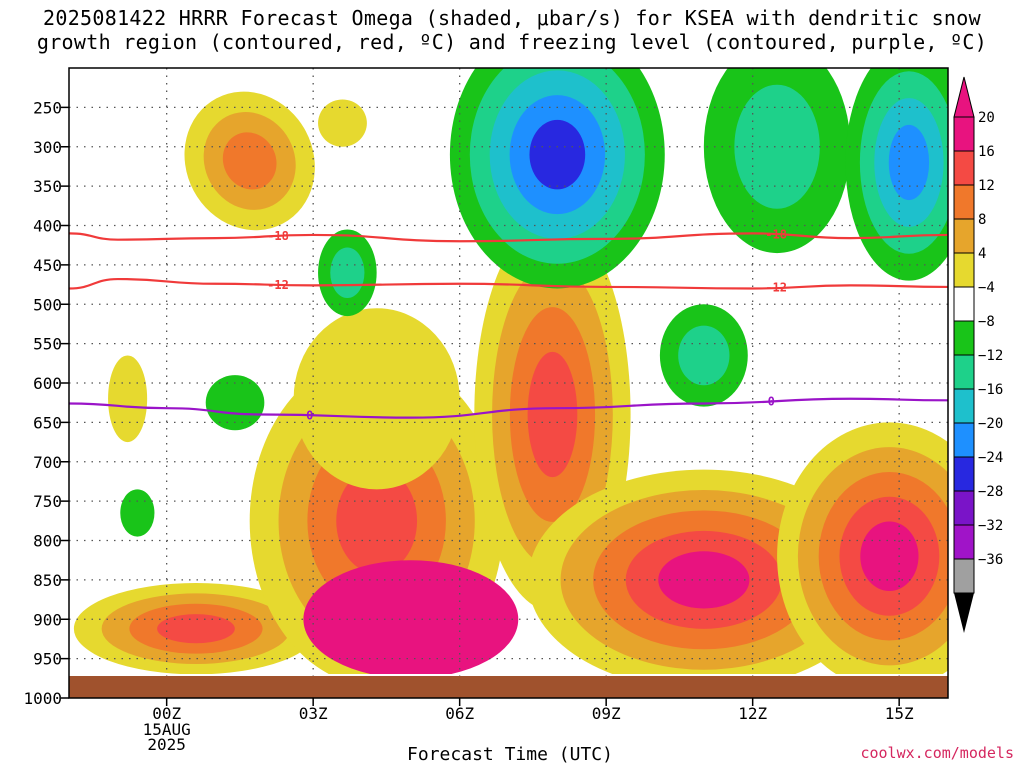 Image resolution: width=1024 pixels, height=768 pixels. Describe the element at coordinates (47, 226) in the screenshot. I see `y-tick-label: 400` at that location.